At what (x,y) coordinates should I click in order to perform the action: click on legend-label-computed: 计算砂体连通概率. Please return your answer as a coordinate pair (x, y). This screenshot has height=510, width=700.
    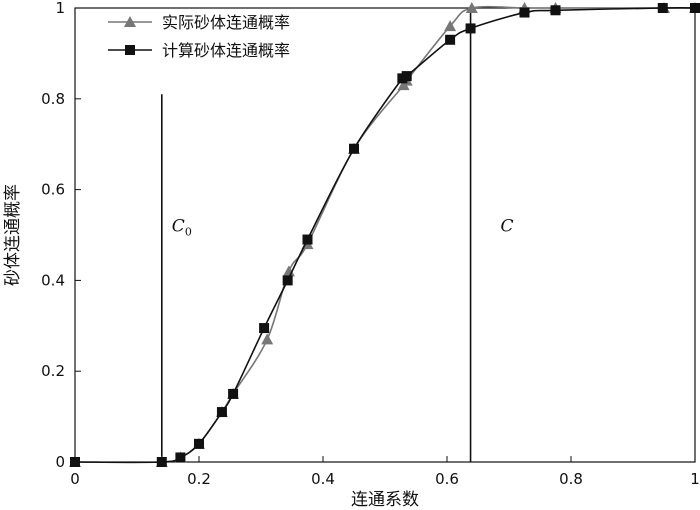
    Looking at the image, I should click on (226, 50).